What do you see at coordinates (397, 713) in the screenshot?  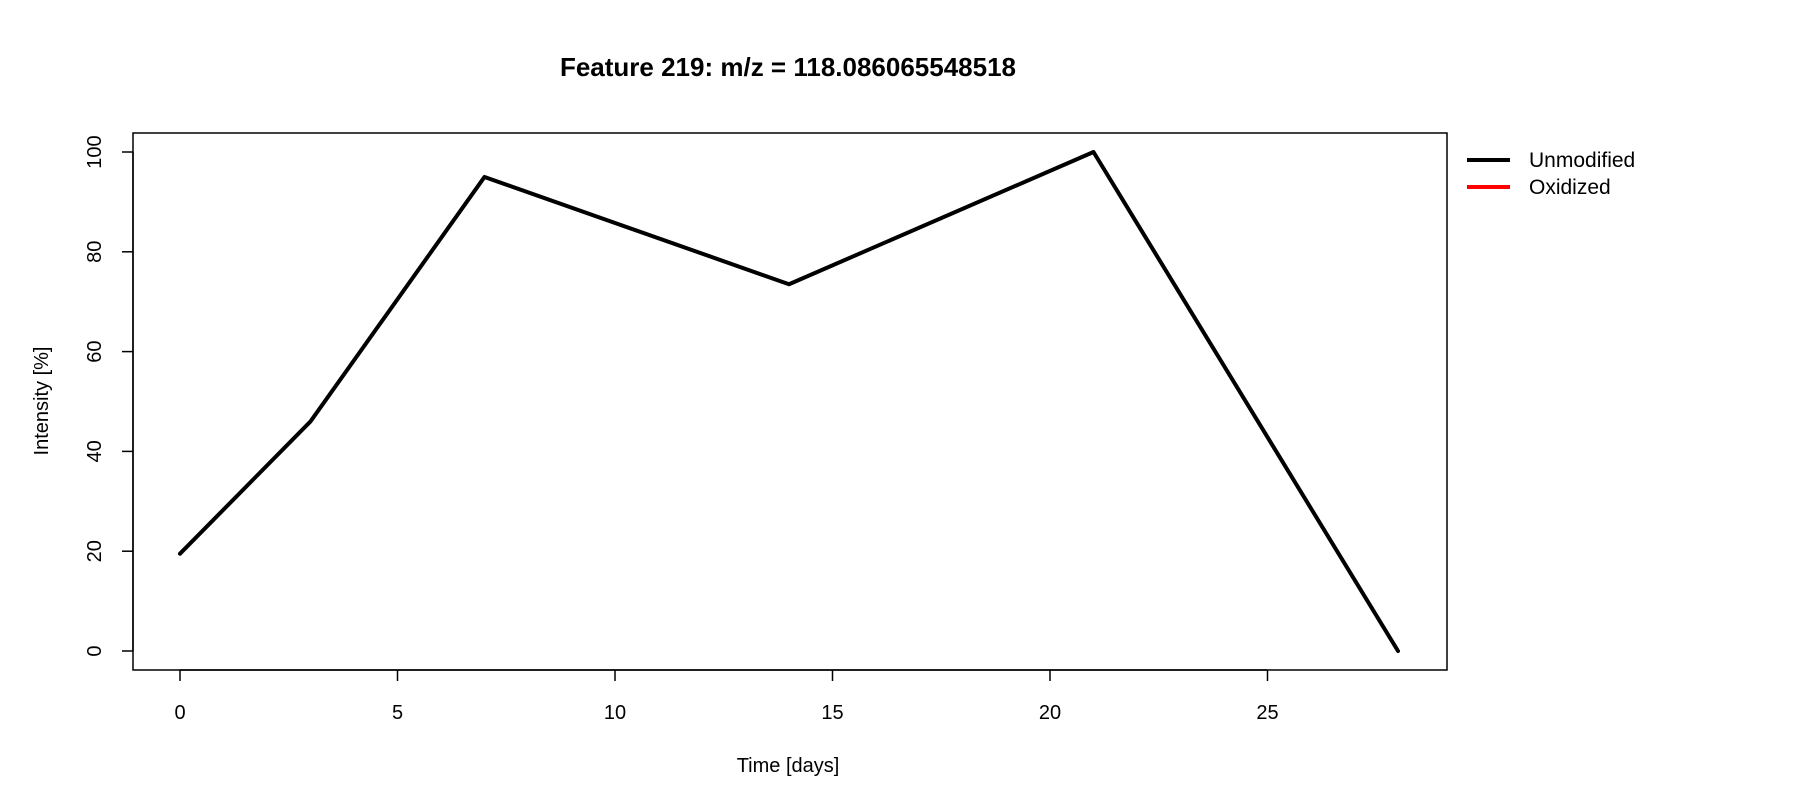 I see `x-tick-label: 5` at bounding box center [397, 713].